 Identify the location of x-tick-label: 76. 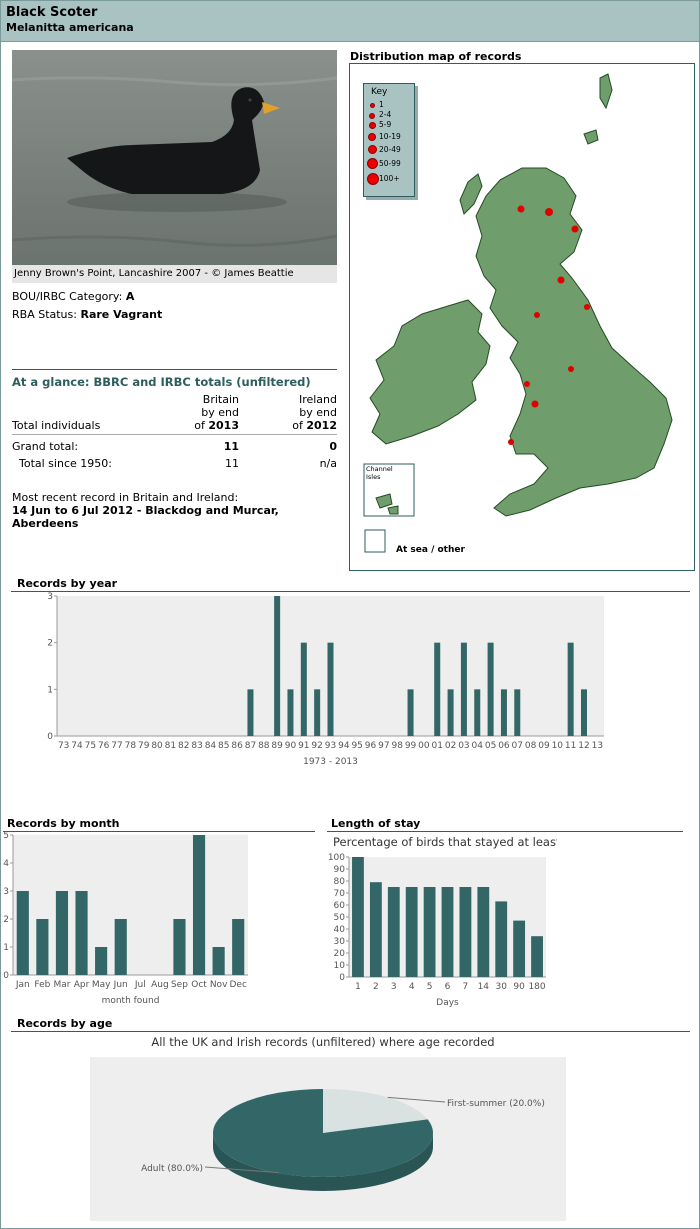
(104, 746).